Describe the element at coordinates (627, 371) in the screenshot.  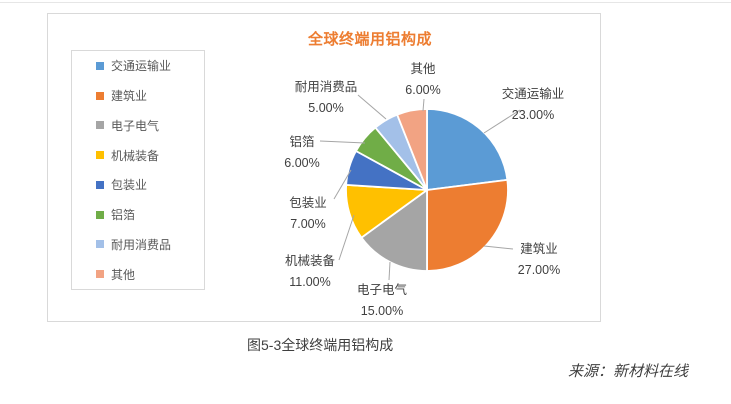
I see `figure-source: 来源：新材料在线` at that location.